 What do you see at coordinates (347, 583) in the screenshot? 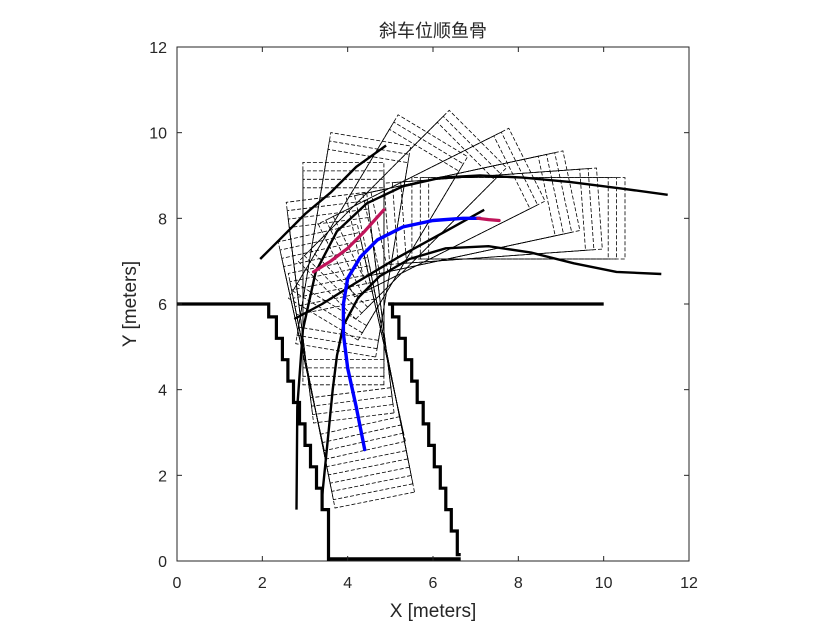
I see `x-tick-label: 4` at bounding box center [347, 583].